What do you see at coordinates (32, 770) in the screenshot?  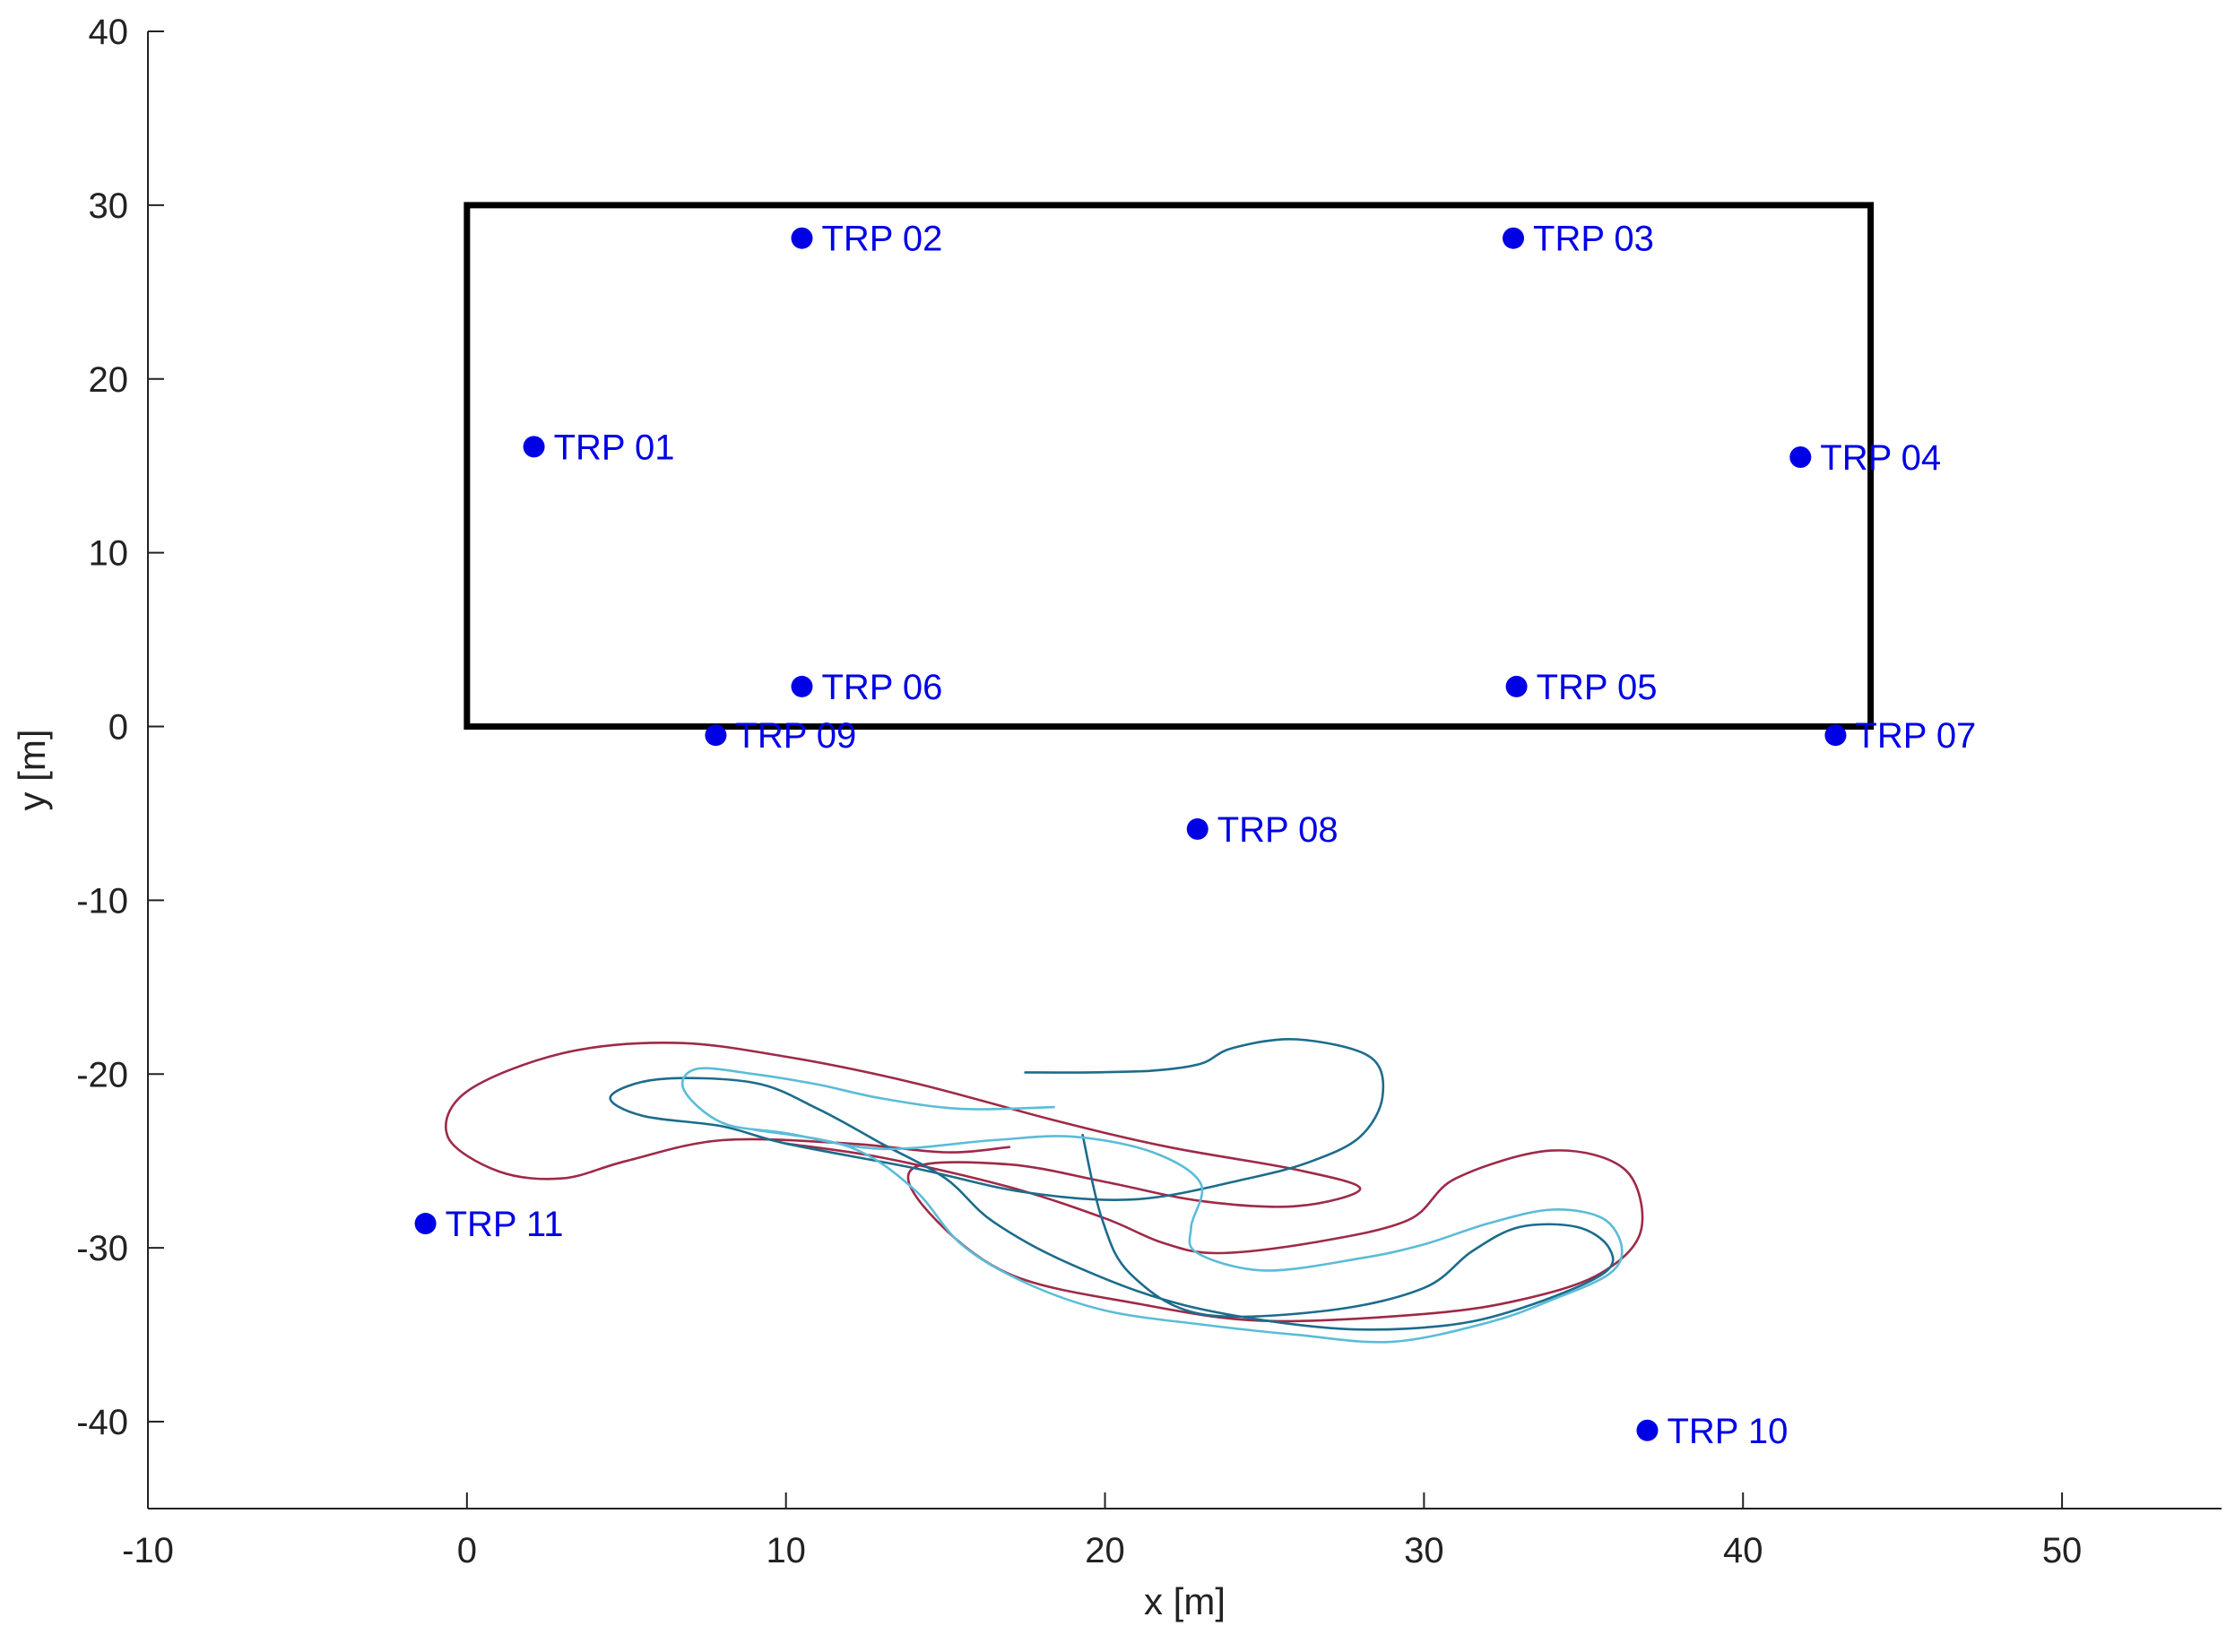 I see `y-axis-label: y [m]` at bounding box center [32, 770].